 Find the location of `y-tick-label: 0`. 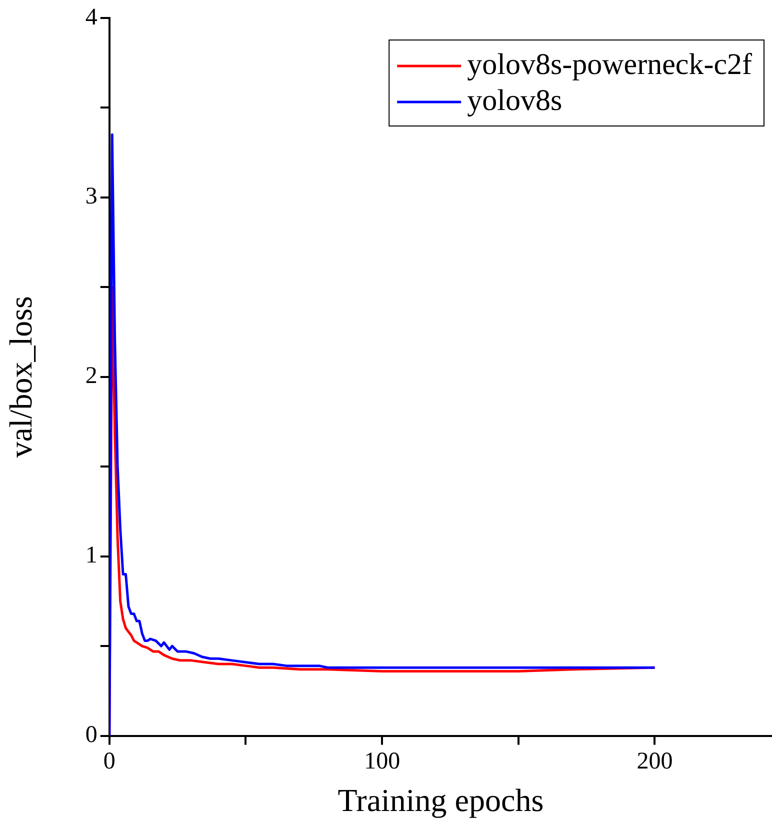

y-tick-label: 0 is located at coordinates (91, 735).